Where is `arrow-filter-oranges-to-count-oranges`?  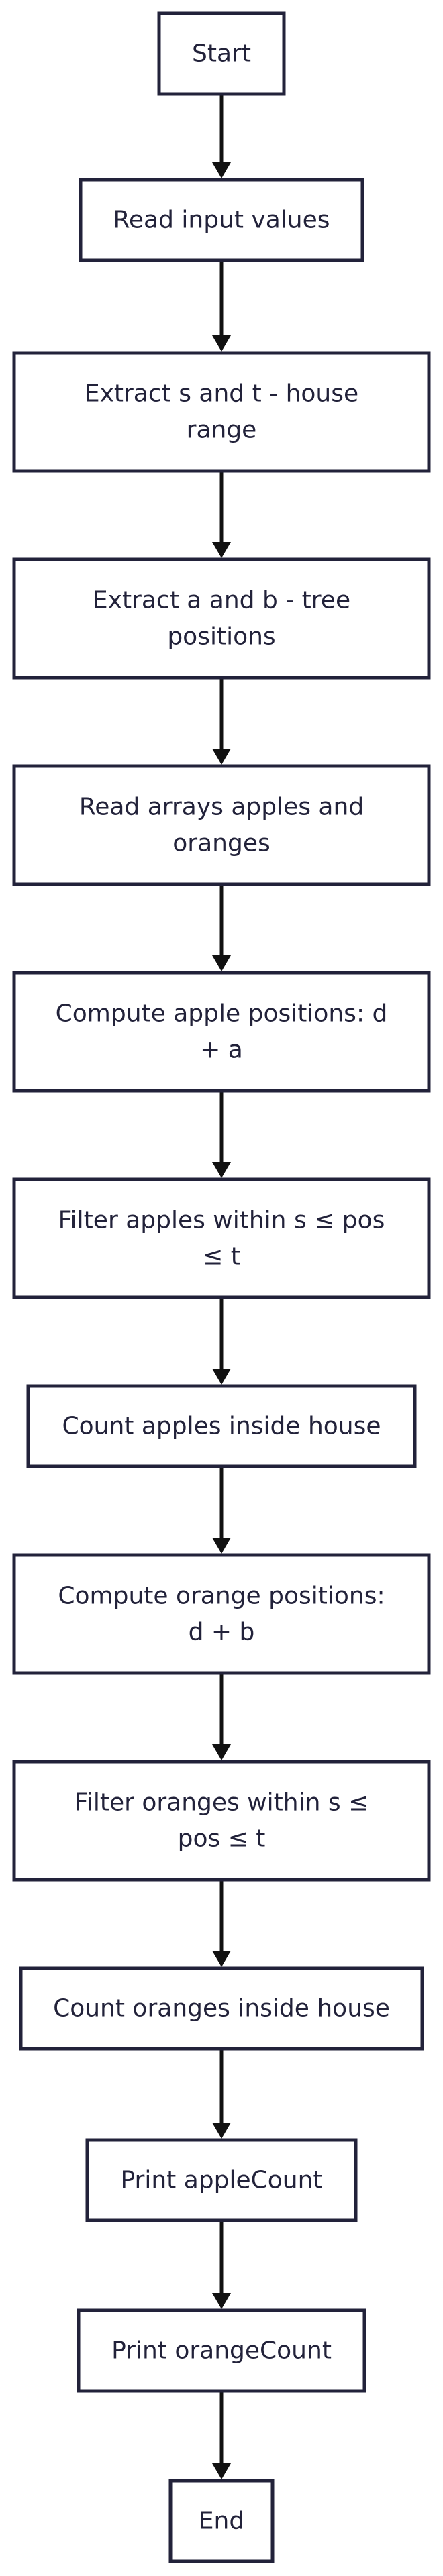
arrow-filter-oranges-to-count-oranges is located at coordinates (222, 1923).